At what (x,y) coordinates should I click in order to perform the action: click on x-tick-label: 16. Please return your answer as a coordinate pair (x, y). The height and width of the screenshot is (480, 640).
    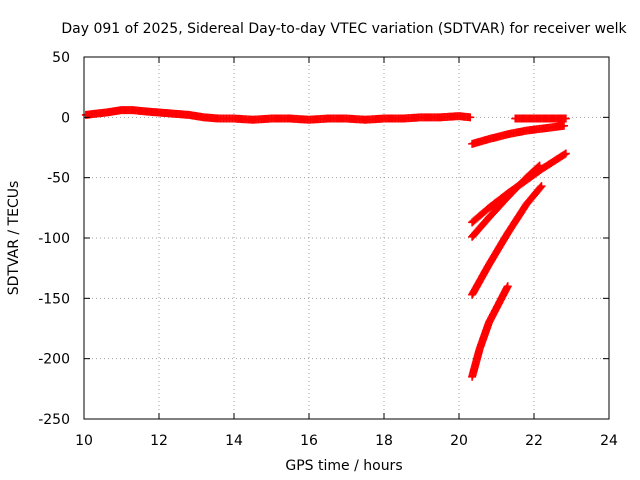
    Looking at the image, I should click on (309, 441).